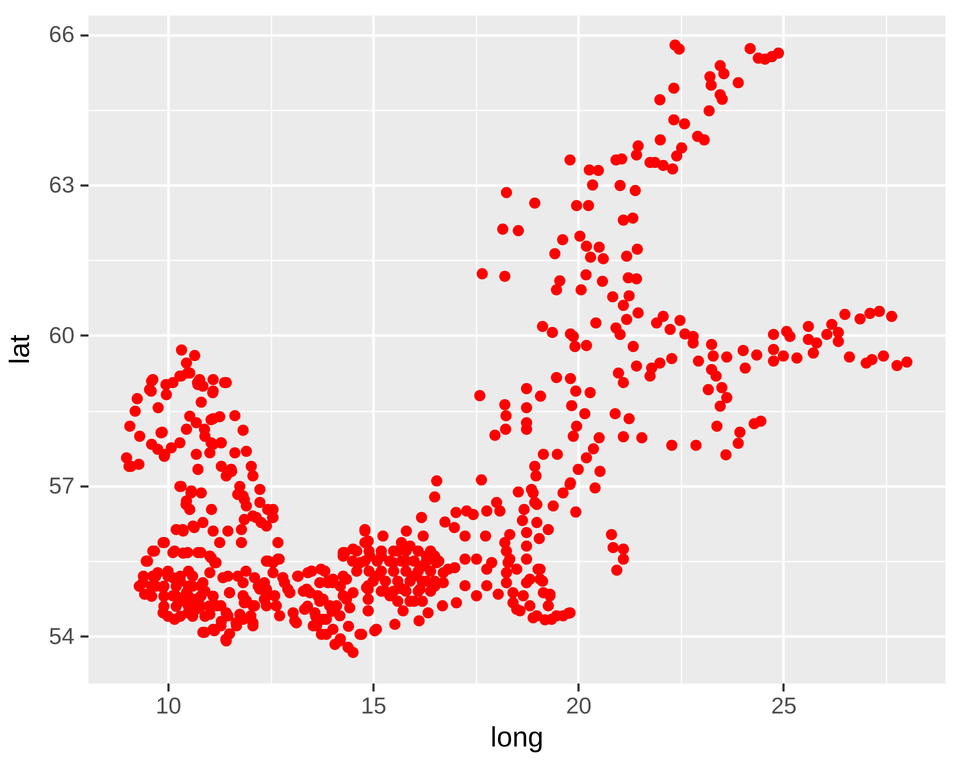  Describe the element at coordinates (517, 737) in the screenshot. I see `x-axis-title: long` at that location.